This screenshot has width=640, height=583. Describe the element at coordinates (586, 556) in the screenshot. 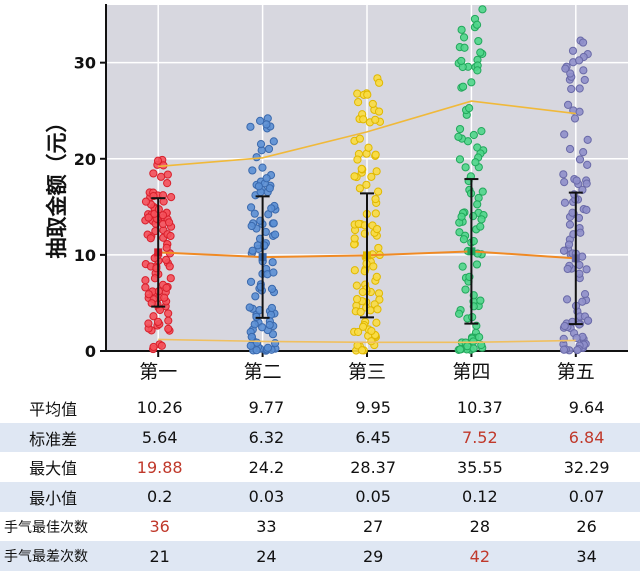

I see `table-cell: 34` at that location.